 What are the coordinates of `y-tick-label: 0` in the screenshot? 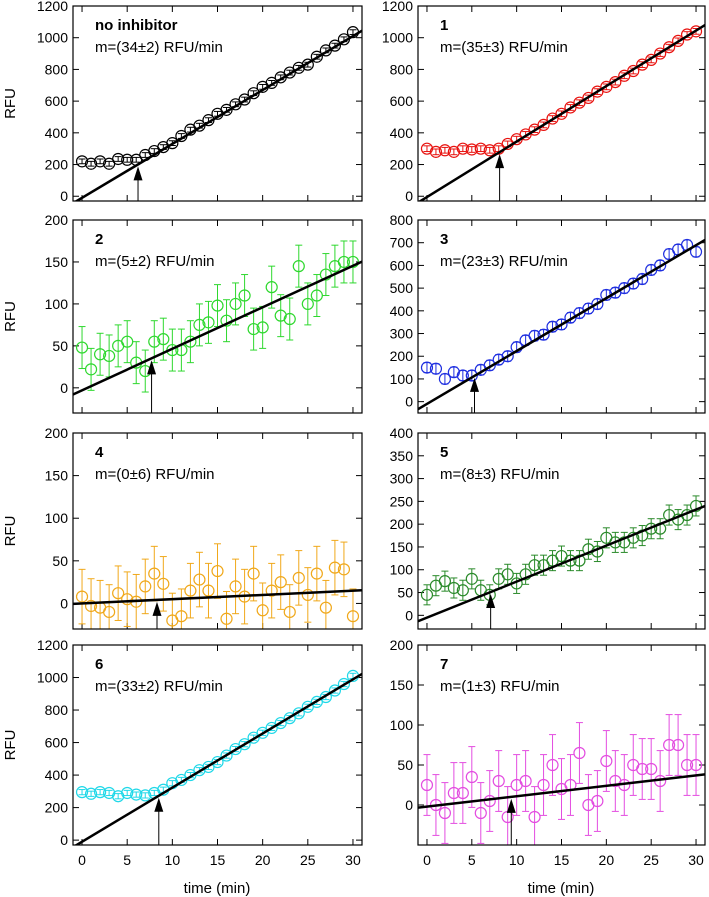 It's located at (64, 603).